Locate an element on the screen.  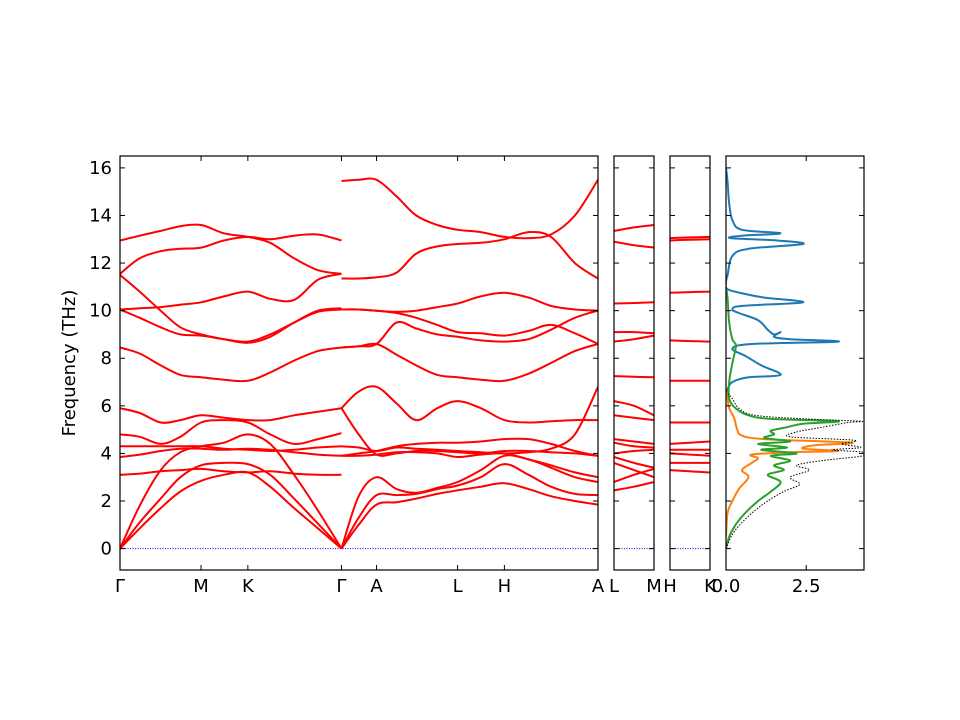
dos-panel-frame is located at coordinates (795, 363).